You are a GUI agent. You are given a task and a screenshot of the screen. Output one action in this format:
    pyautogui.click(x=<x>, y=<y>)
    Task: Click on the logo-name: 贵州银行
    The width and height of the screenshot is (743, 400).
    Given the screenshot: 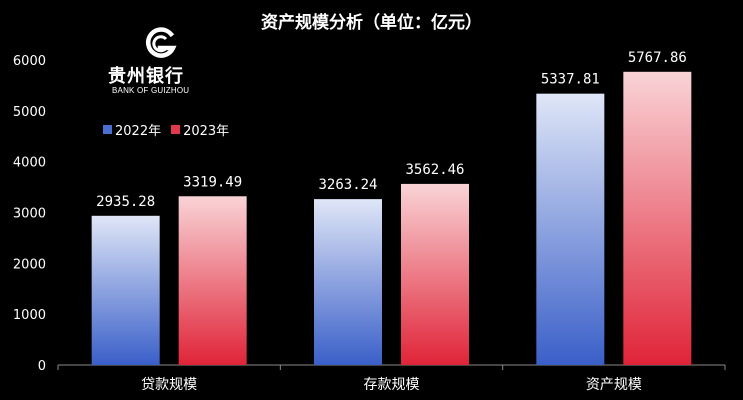 What is the action you would take?
    pyautogui.click(x=146, y=76)
    